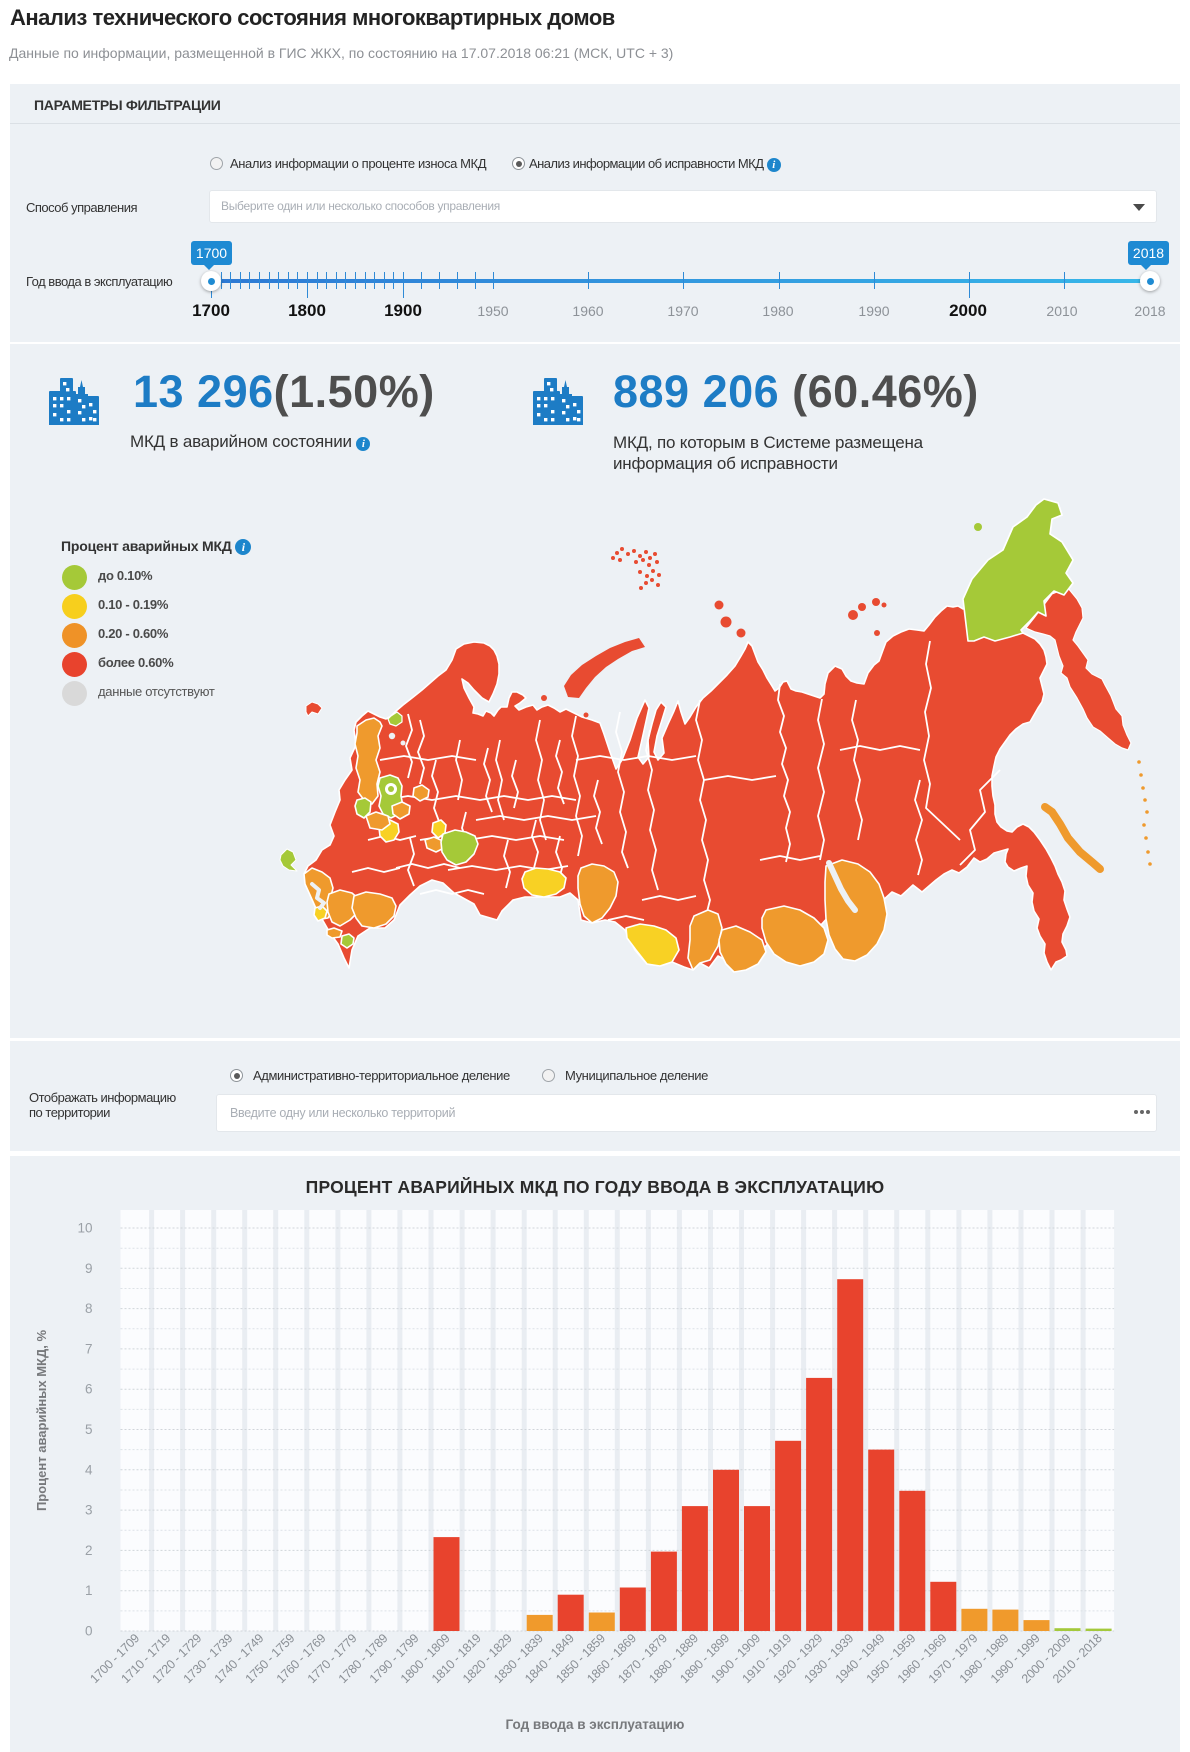 The image size is (1190, 1752). I want to click on svg-text: 6, so click(89, 1389).